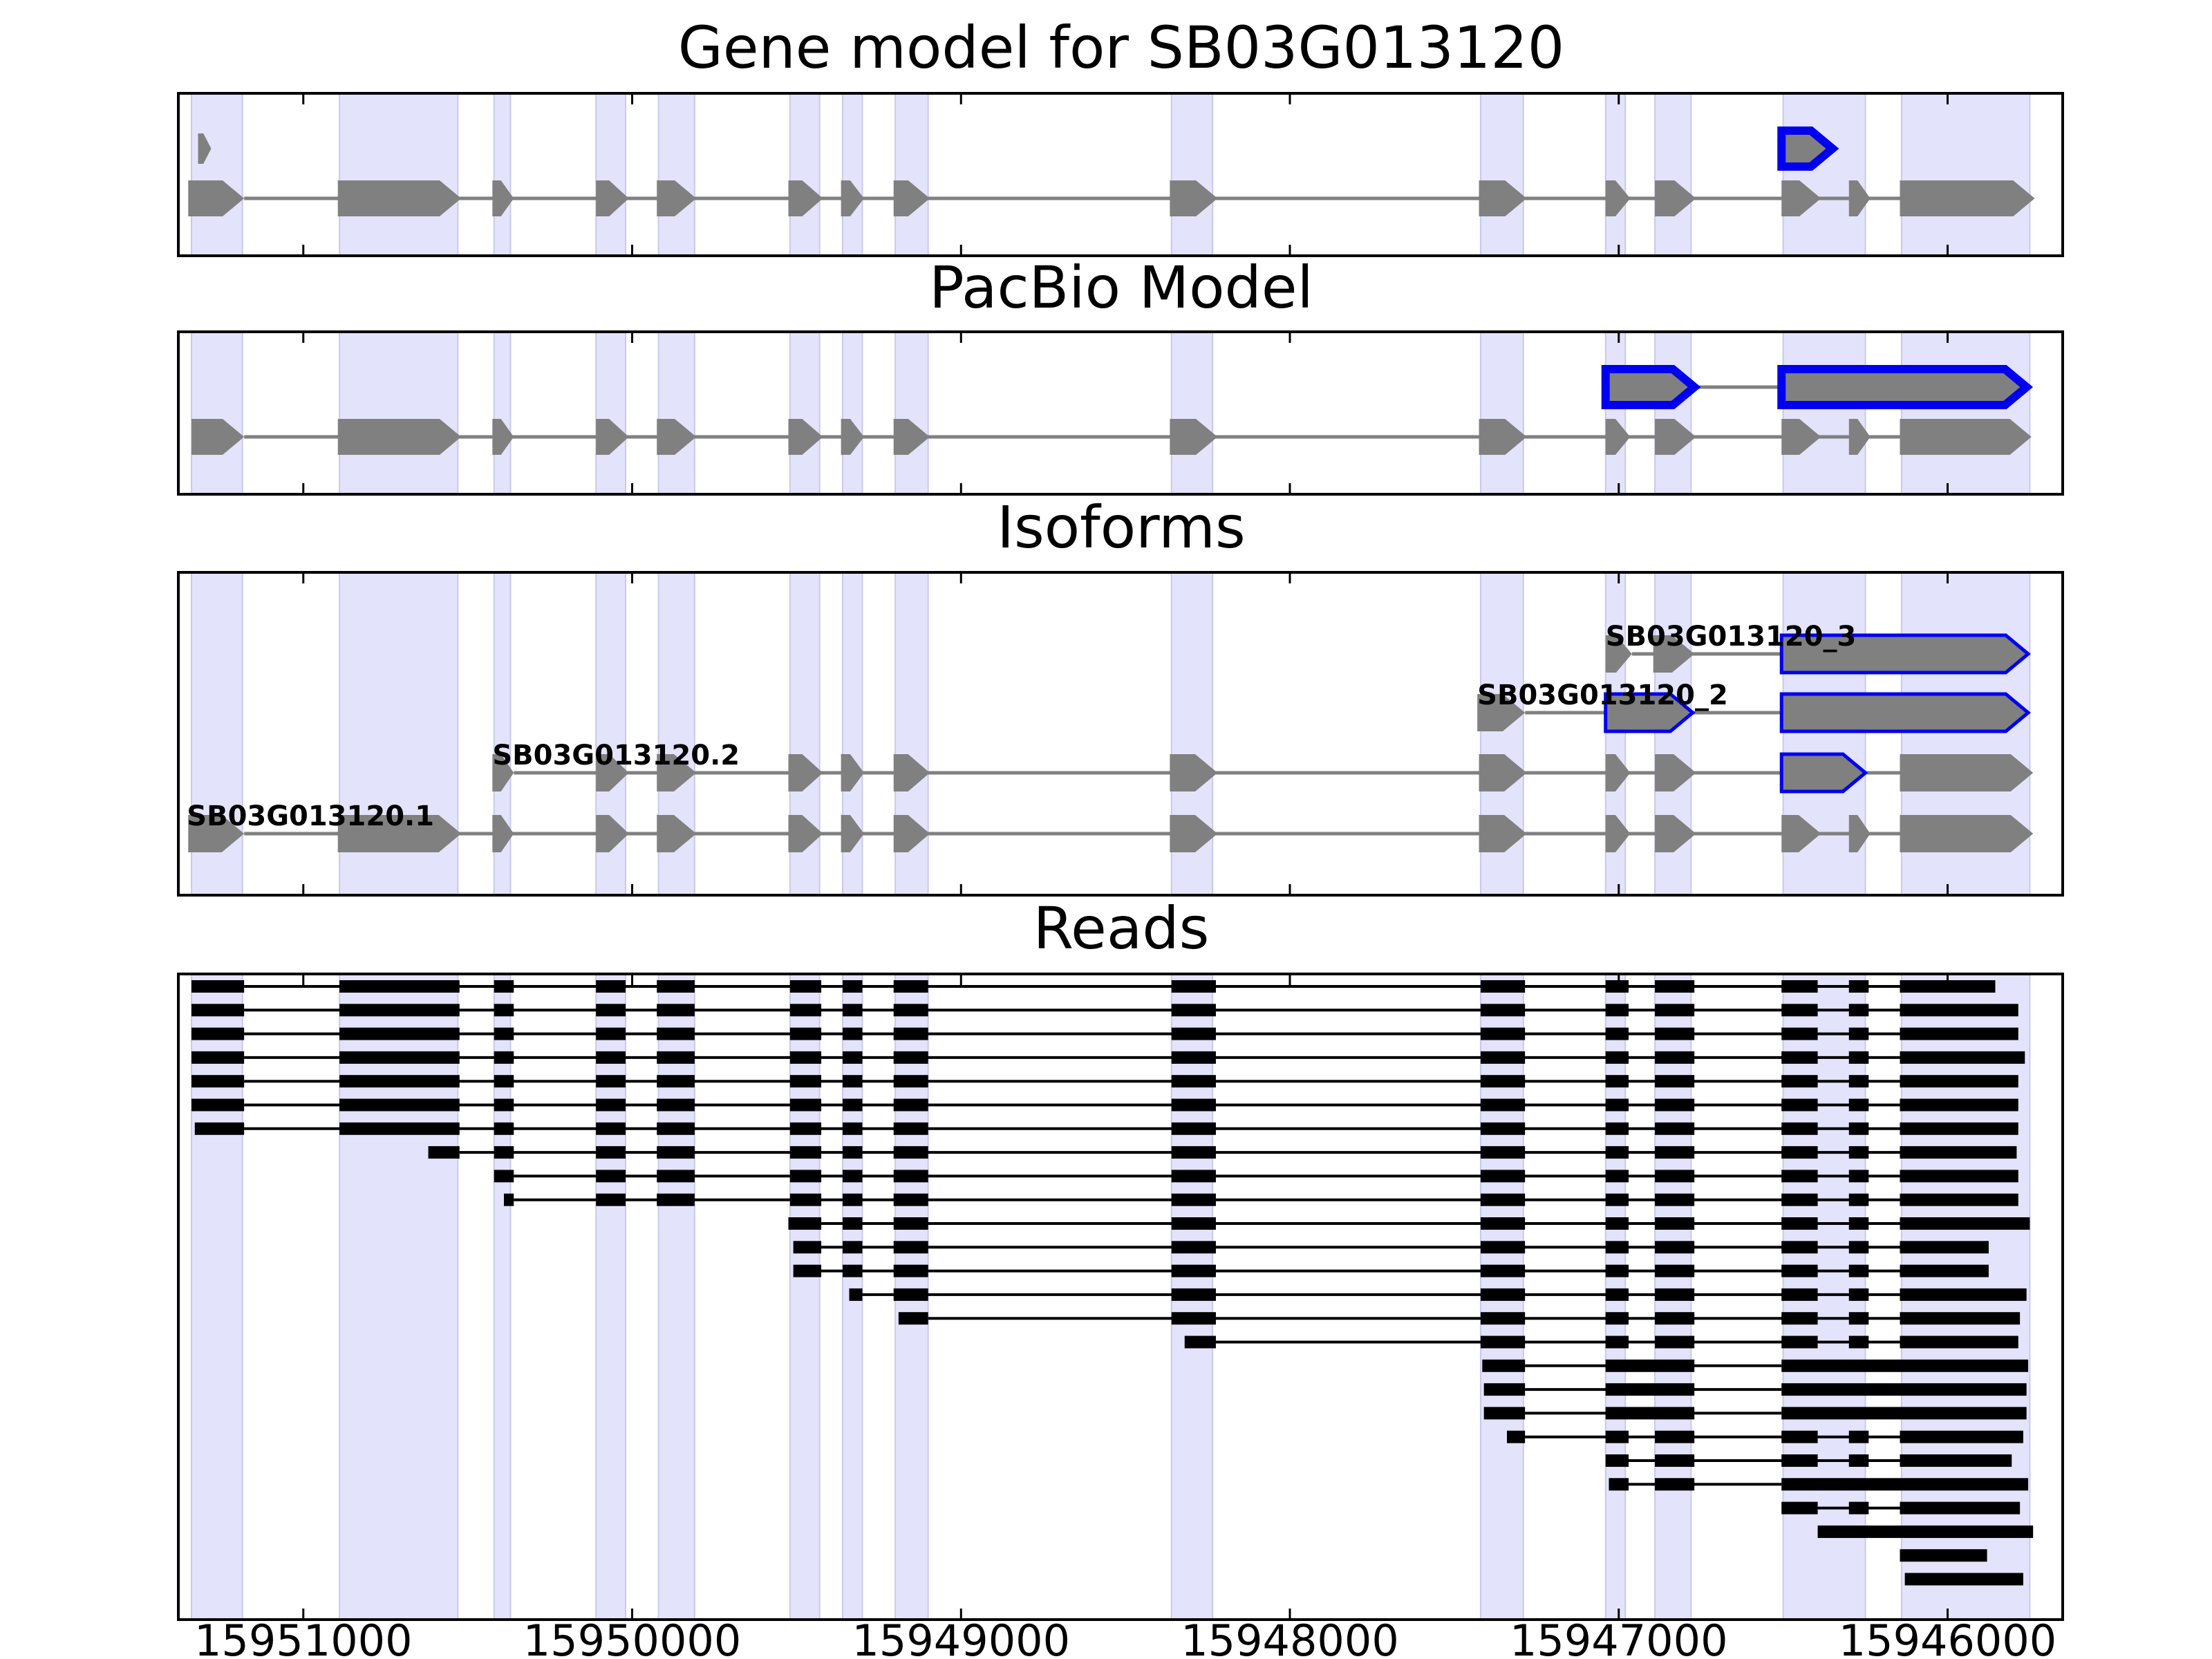 Image resolution: width=2212 pixels, height=1659 pixels. Describe the element at coordinates (1121, 928) in the screenshot. I see `title-reads: Reads` at that location.